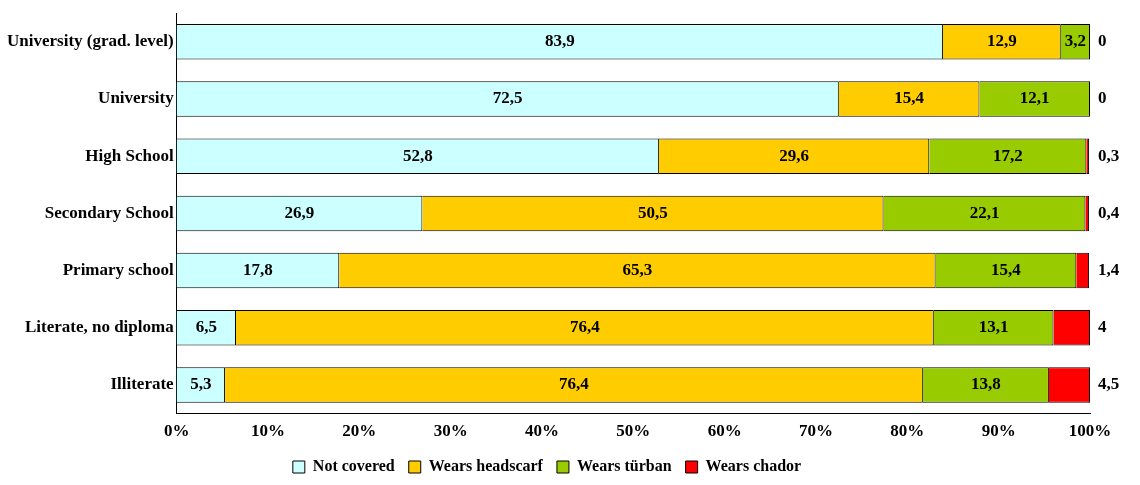  I want to click on x-tick-label: 60%, so click(724, 431).